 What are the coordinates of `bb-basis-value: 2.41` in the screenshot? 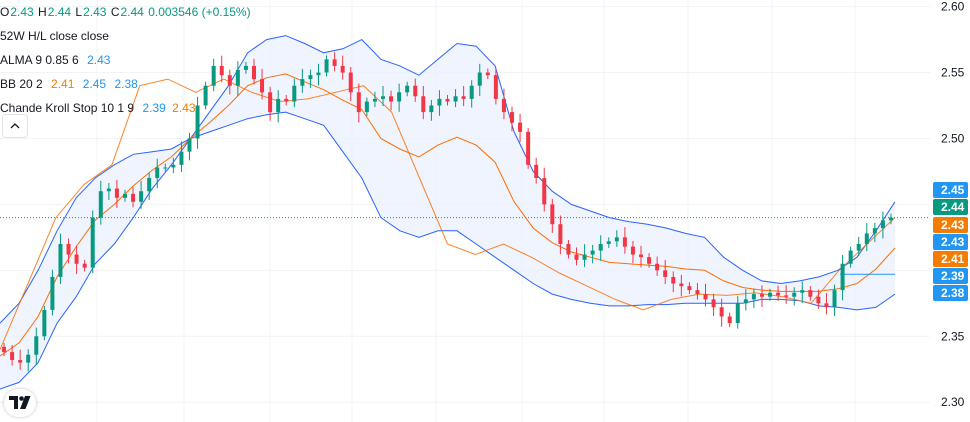 It's located at (63, 84).